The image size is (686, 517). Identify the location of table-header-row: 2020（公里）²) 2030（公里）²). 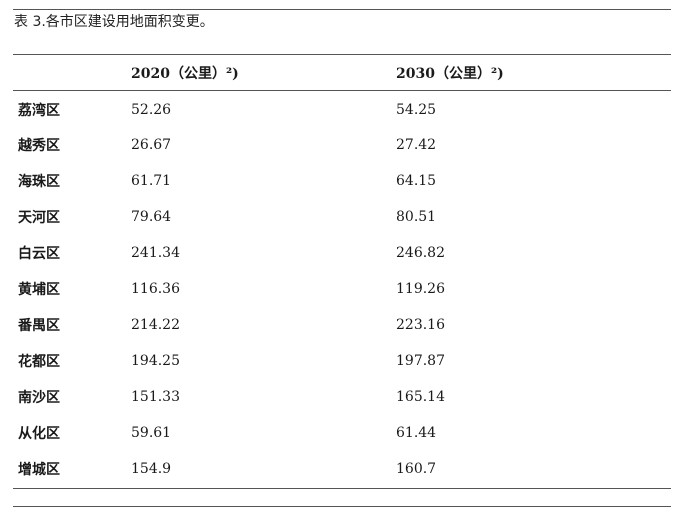
(342, 72).